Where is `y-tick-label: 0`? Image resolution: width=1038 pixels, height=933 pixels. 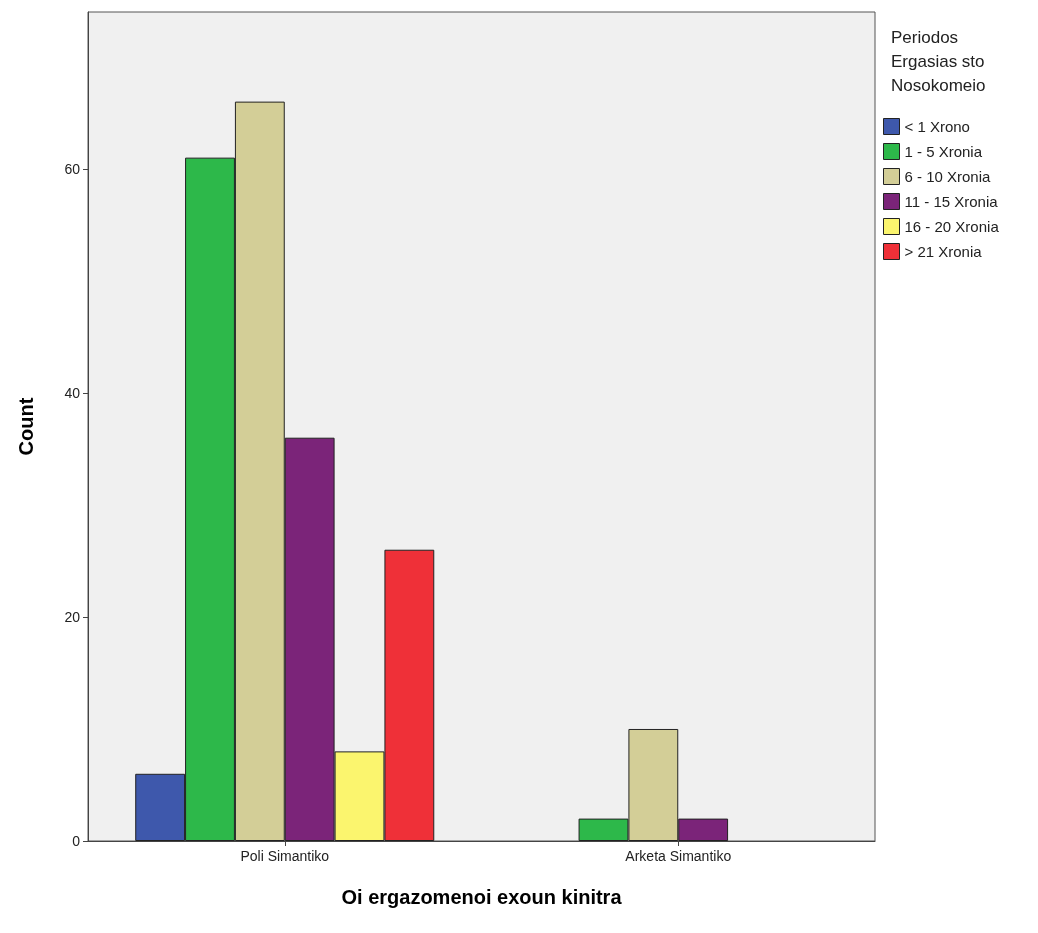 y-tick-label: 0 is located at coordinates (76, 841).